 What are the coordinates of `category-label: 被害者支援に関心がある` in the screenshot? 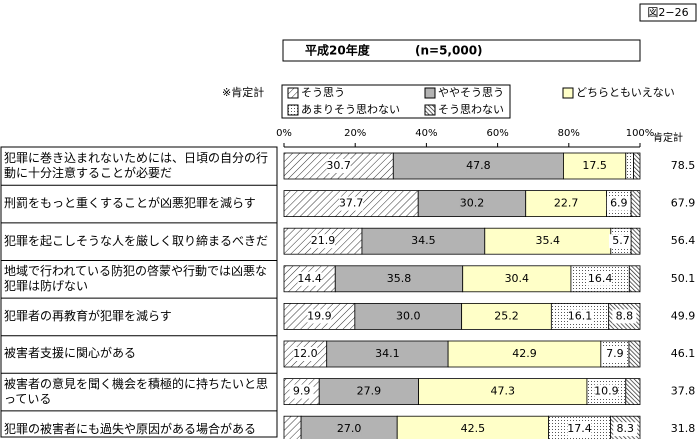 It's located at (70, 353).